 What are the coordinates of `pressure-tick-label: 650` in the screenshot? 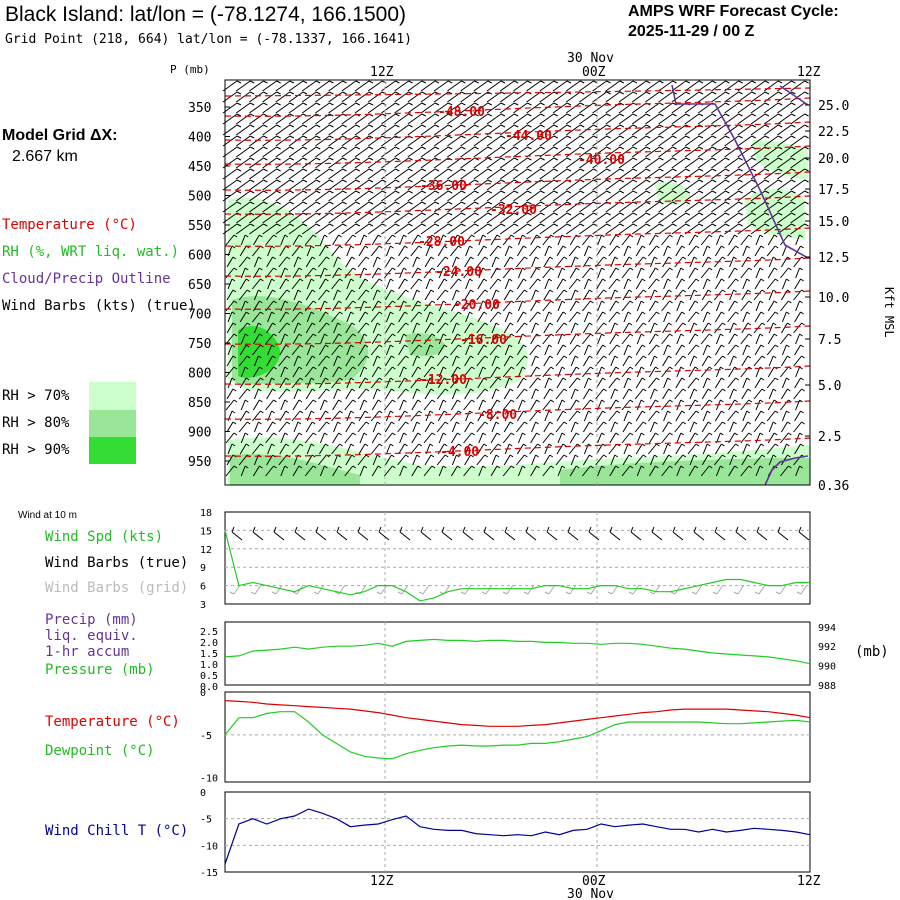 It's located at (199, 285).